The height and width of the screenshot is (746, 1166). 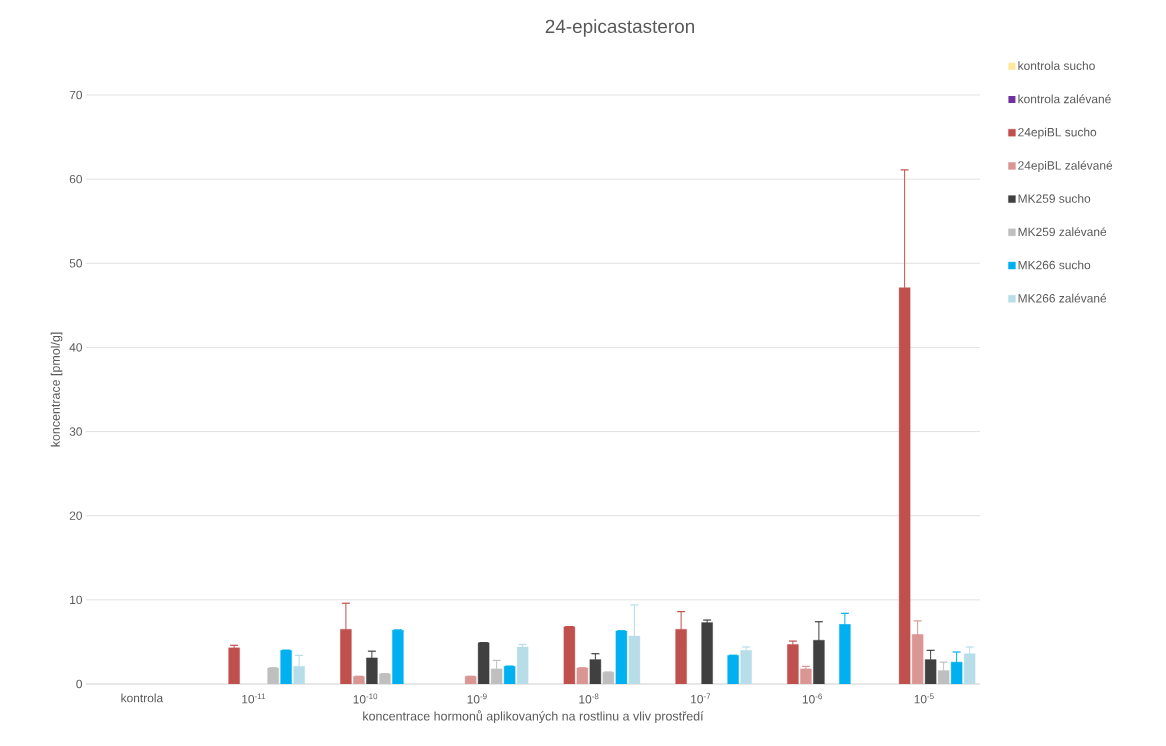 What do you see at coordinates (477, 698) in the screenshot?
I see `x-tick-label: 10$^{-9}$` at bounding box center [477, 698].